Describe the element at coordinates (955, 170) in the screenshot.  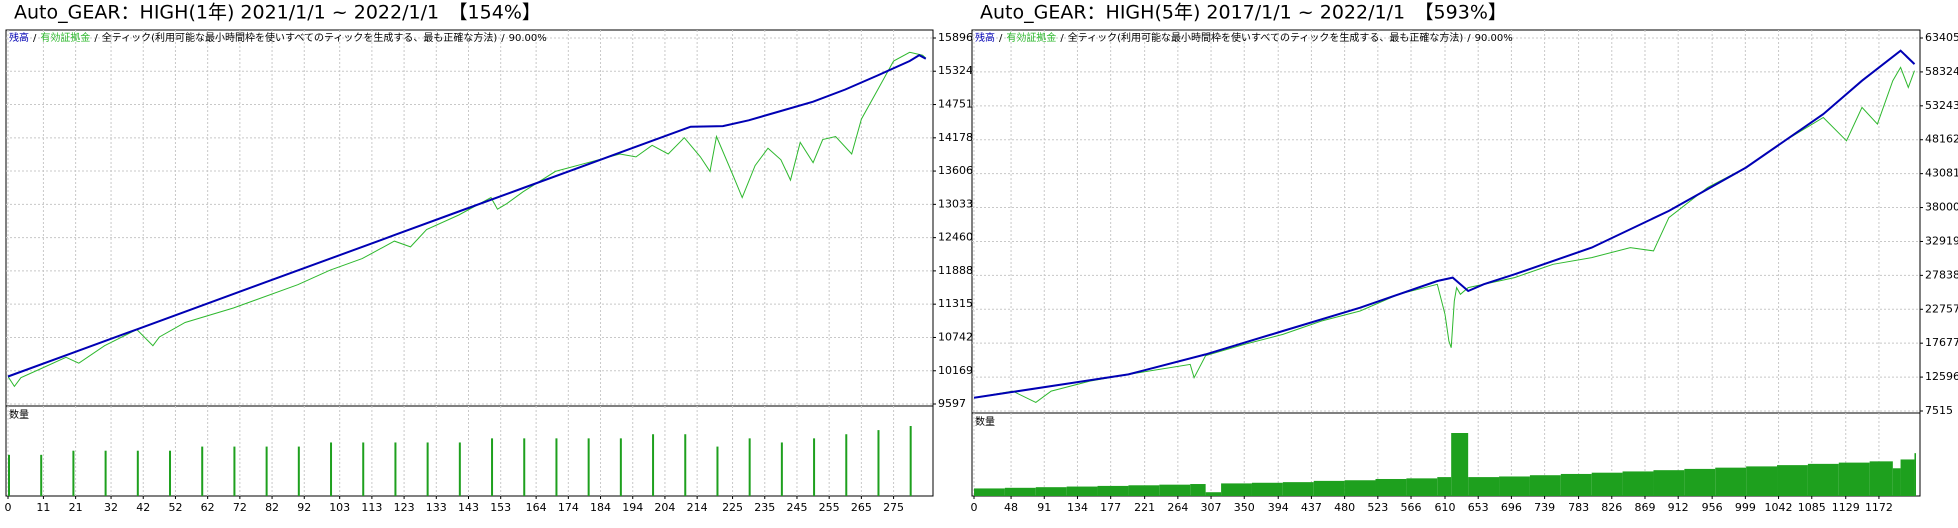
I see `y-tick-label: 13606` at that location.